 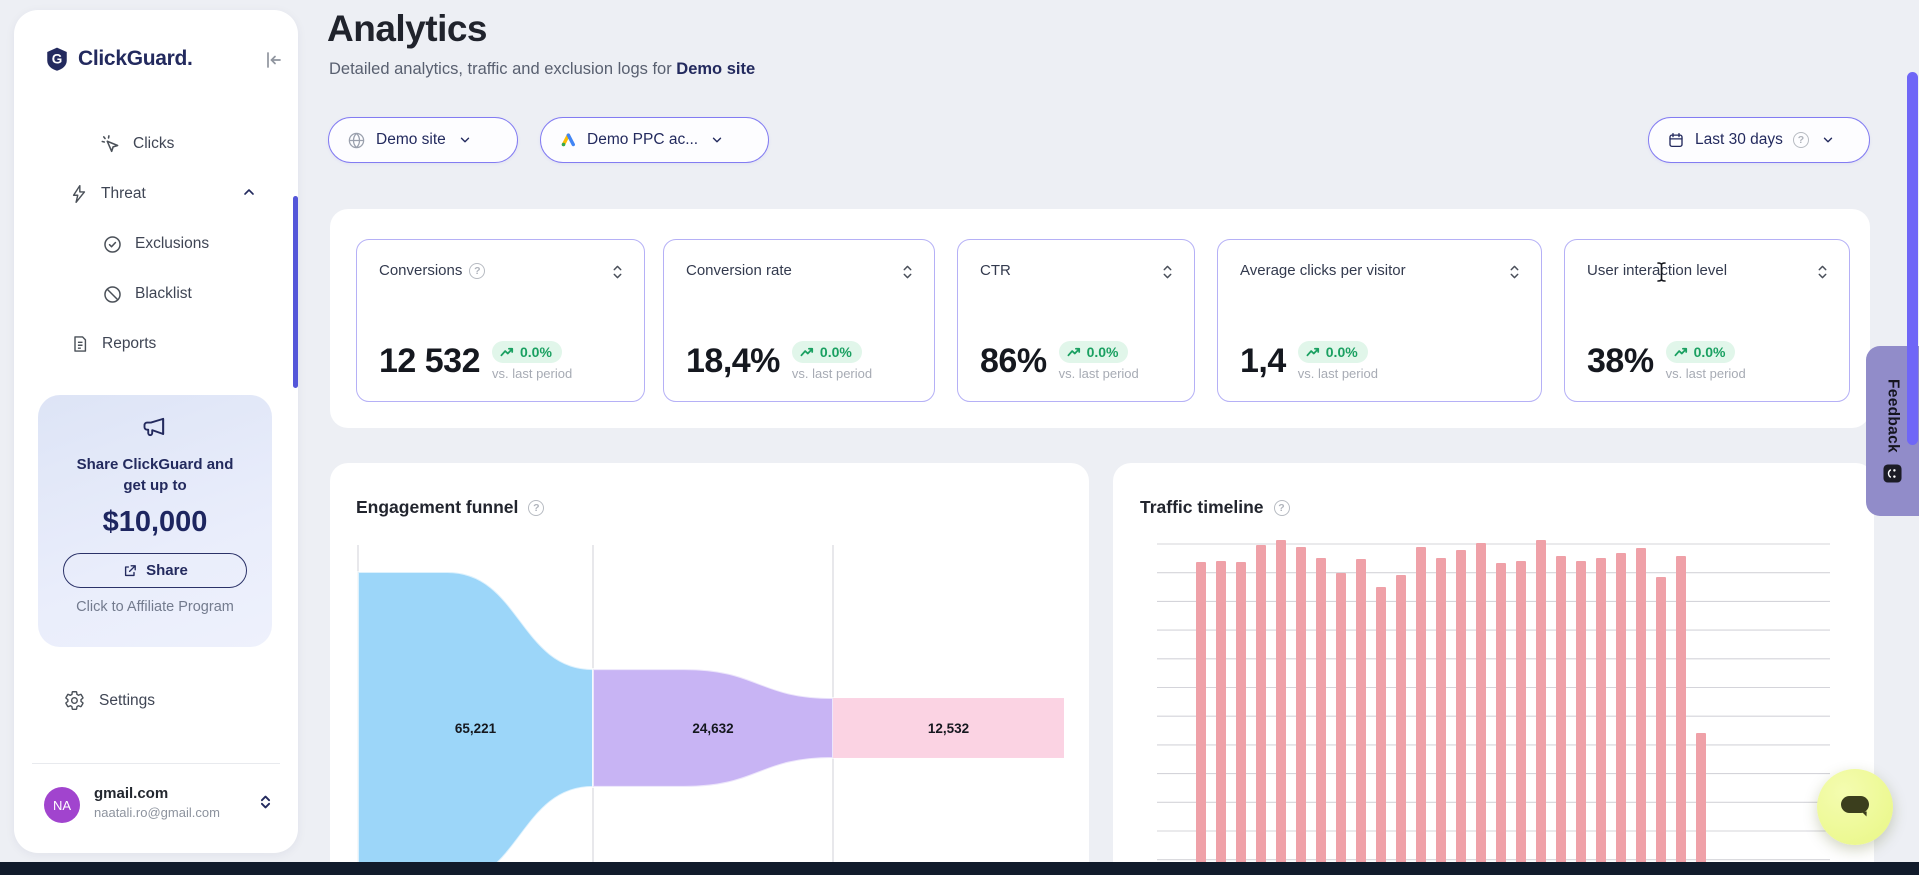 What do you see at coordinates (476, 728) in the screenshot?
I see `svg-text: 65,221` at bounding box center [476, 728].